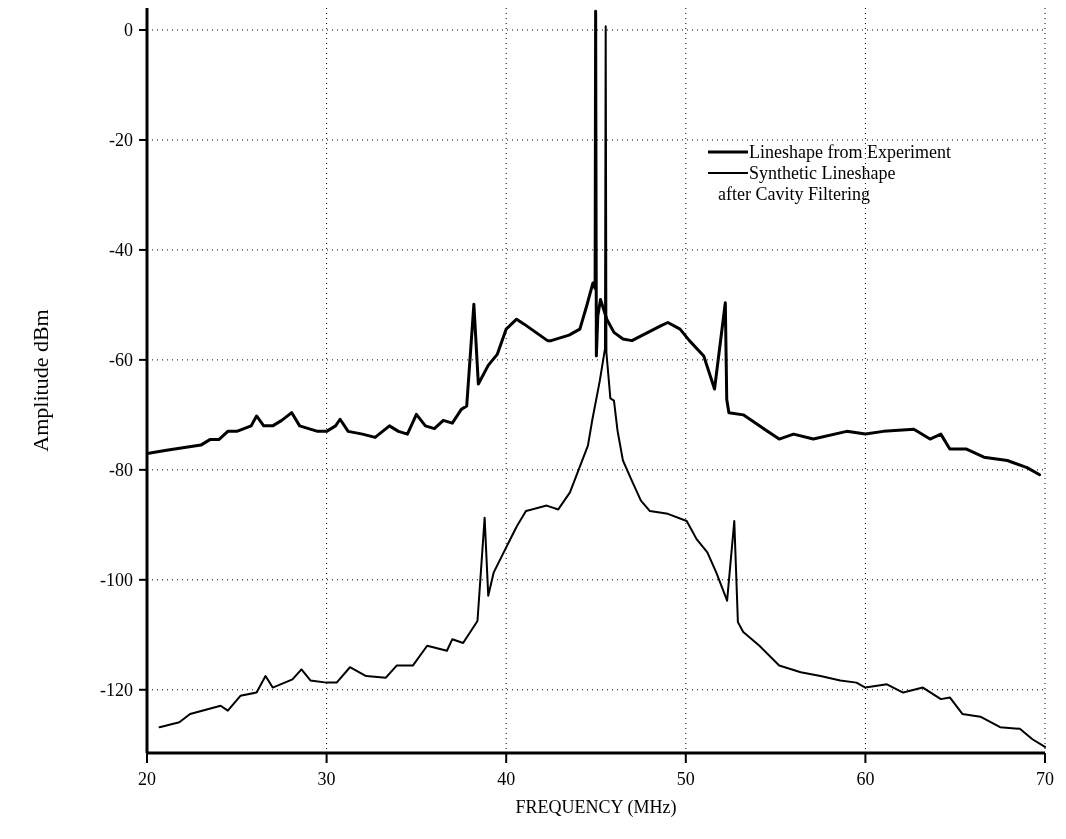  Describe the element at coordinates (850, 152) in the screenshot. I see `legend-label: Lineshape from Experiment` at that location.